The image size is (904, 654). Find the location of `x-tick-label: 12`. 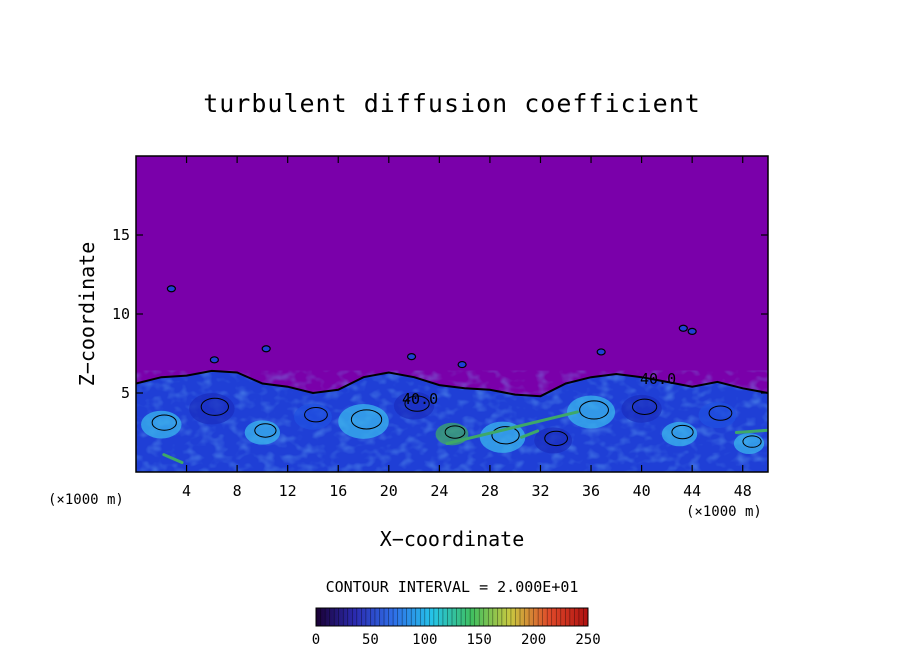

x-tick-label: 12 is located at coordinates (288, 491).